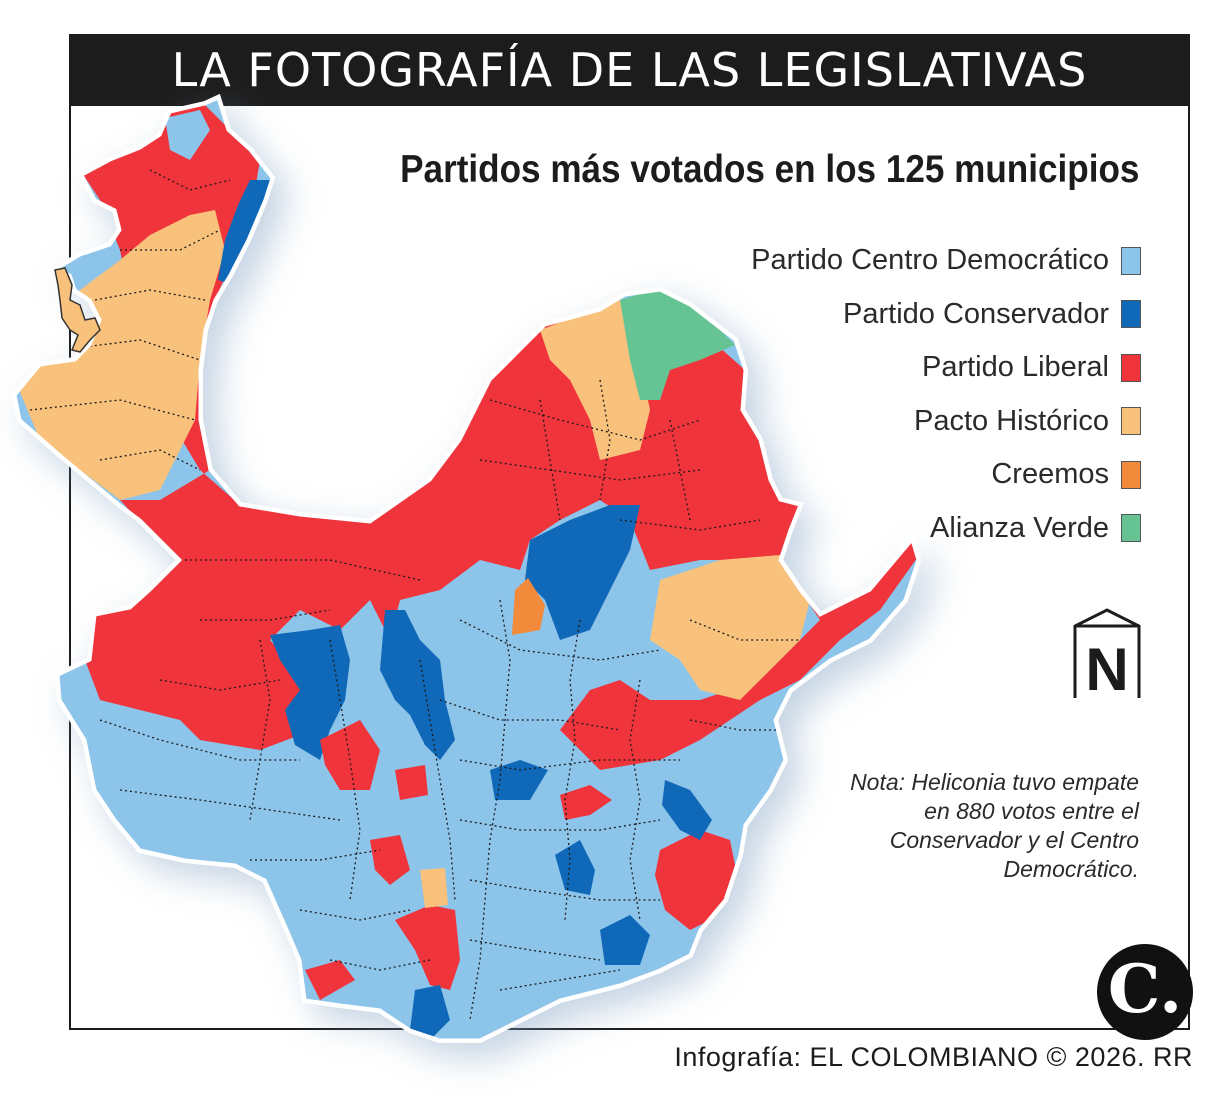 Image resolution: width=1221 pixels, height=1103 pixels. Describe the element at coordinates (310, 692) in the screenshot. I see `region-conservador-west` at that location.